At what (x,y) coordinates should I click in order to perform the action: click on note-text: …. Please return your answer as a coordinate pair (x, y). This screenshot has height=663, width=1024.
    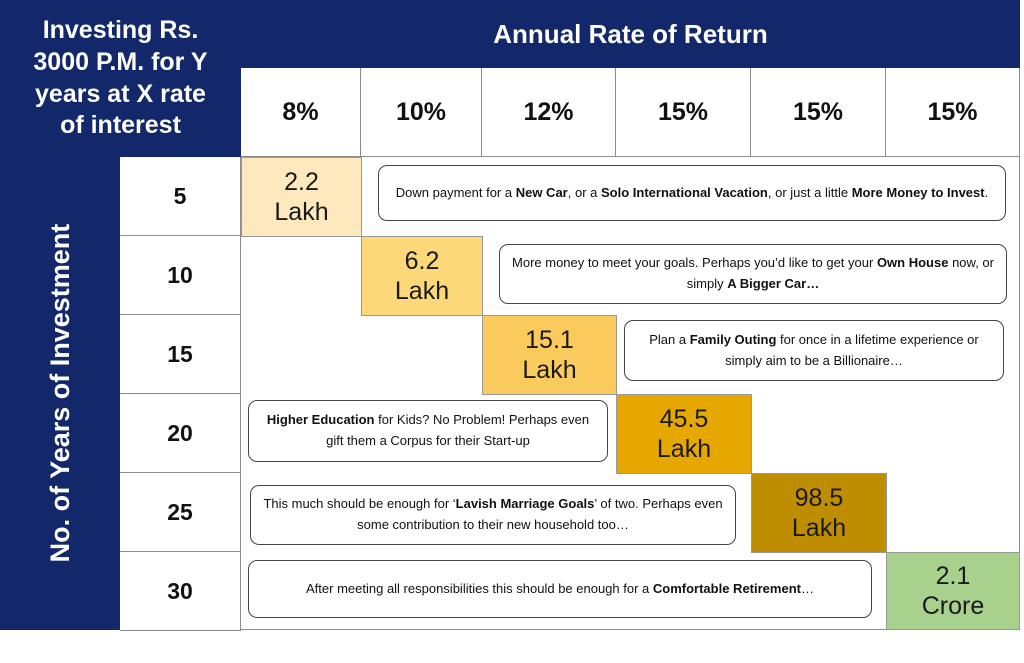
    Looking at the image, I should click on (807, 588).